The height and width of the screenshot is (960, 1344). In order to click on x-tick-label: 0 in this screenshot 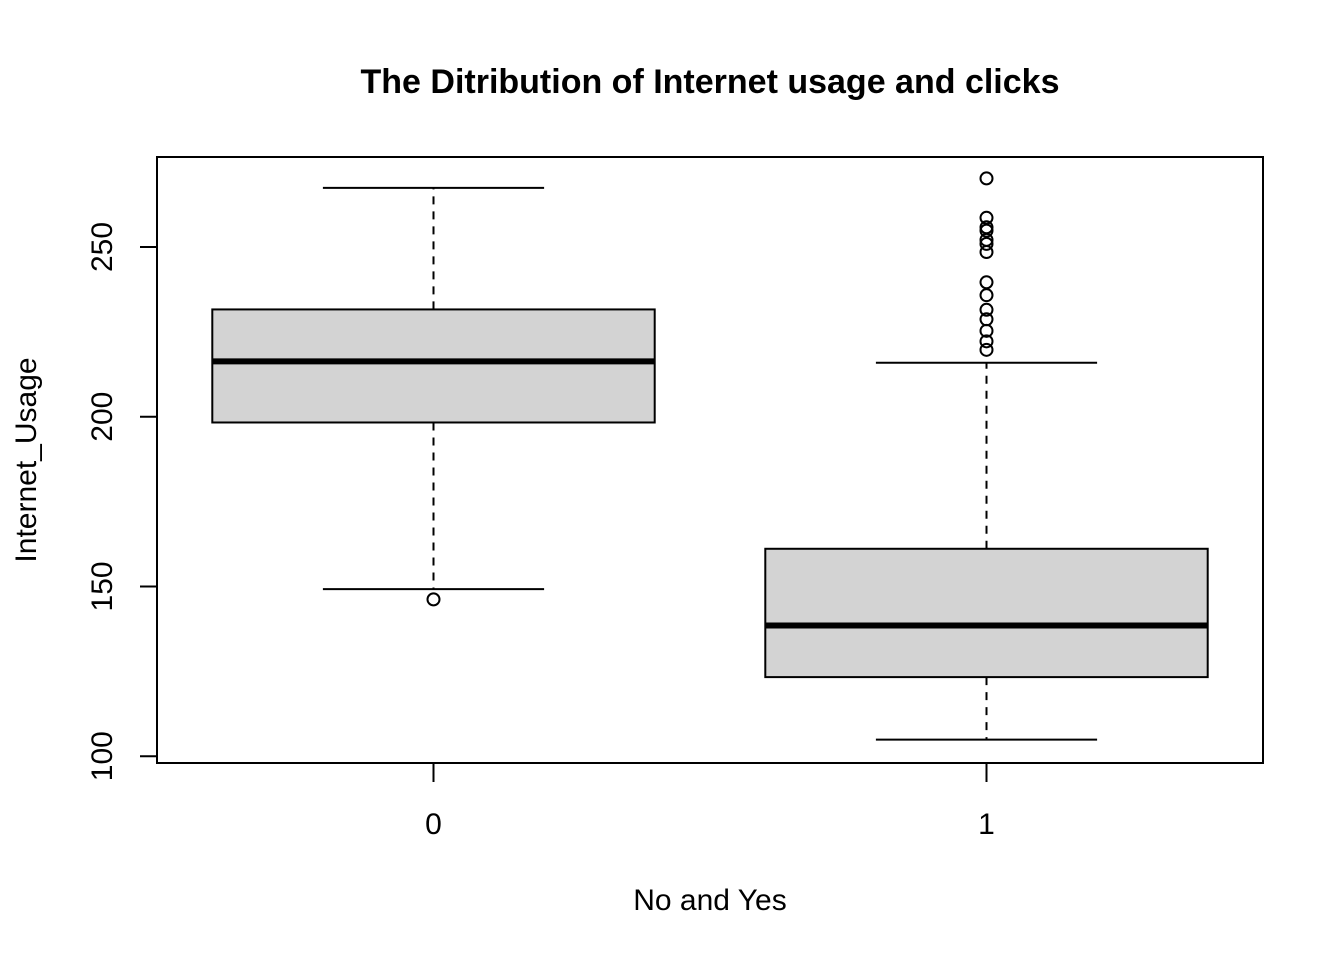, I will do `click(433, 824)`.